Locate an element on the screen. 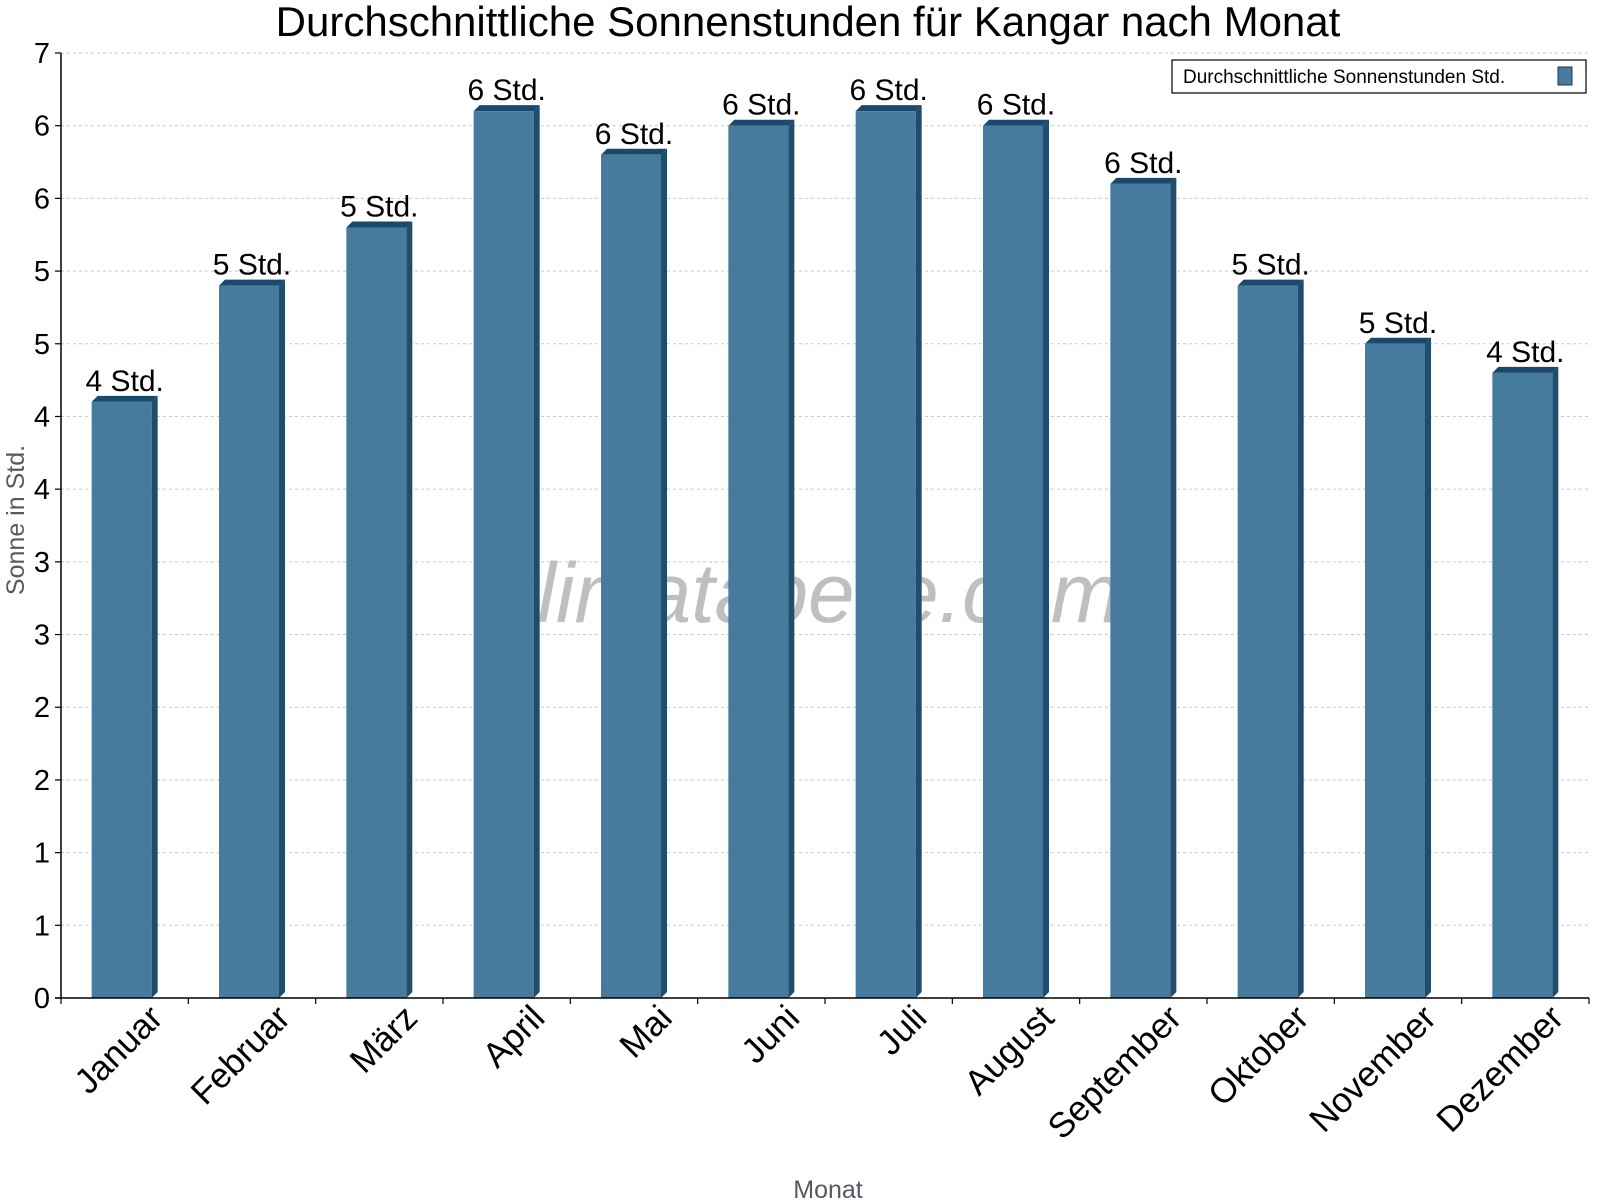  x-tick-label: September is located at coordinates (1114, 1072).